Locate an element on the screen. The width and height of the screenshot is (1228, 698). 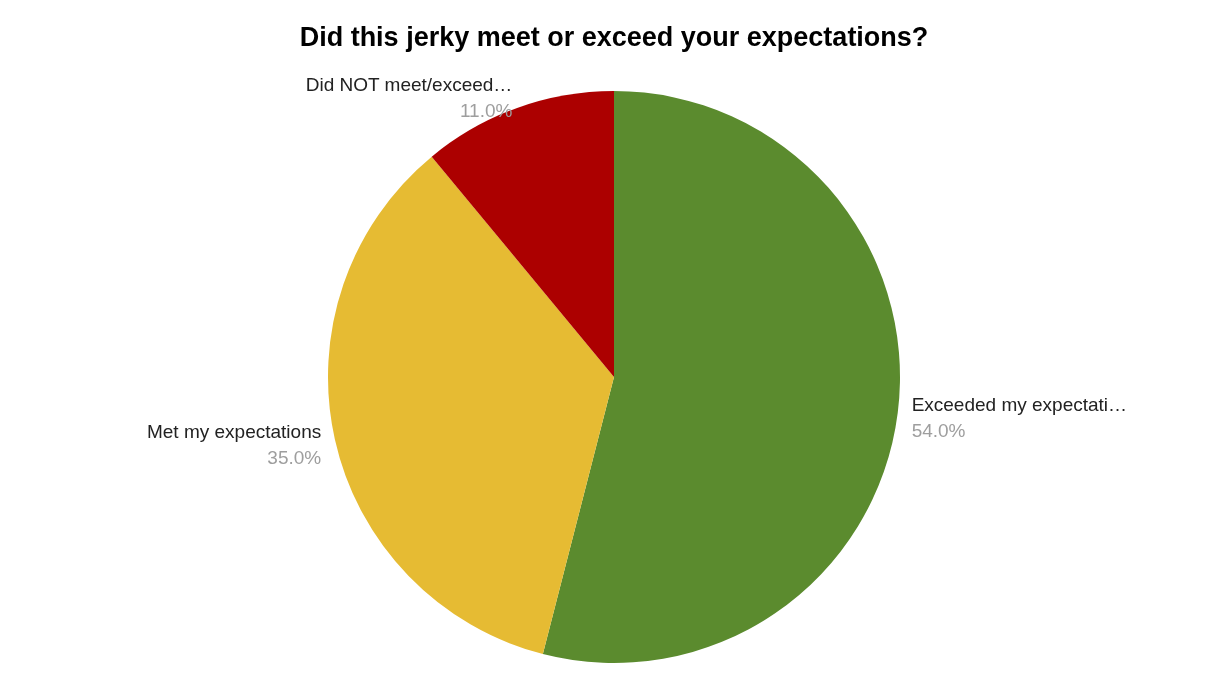
data-label: 35.0% is located at coordinates (294, 458).